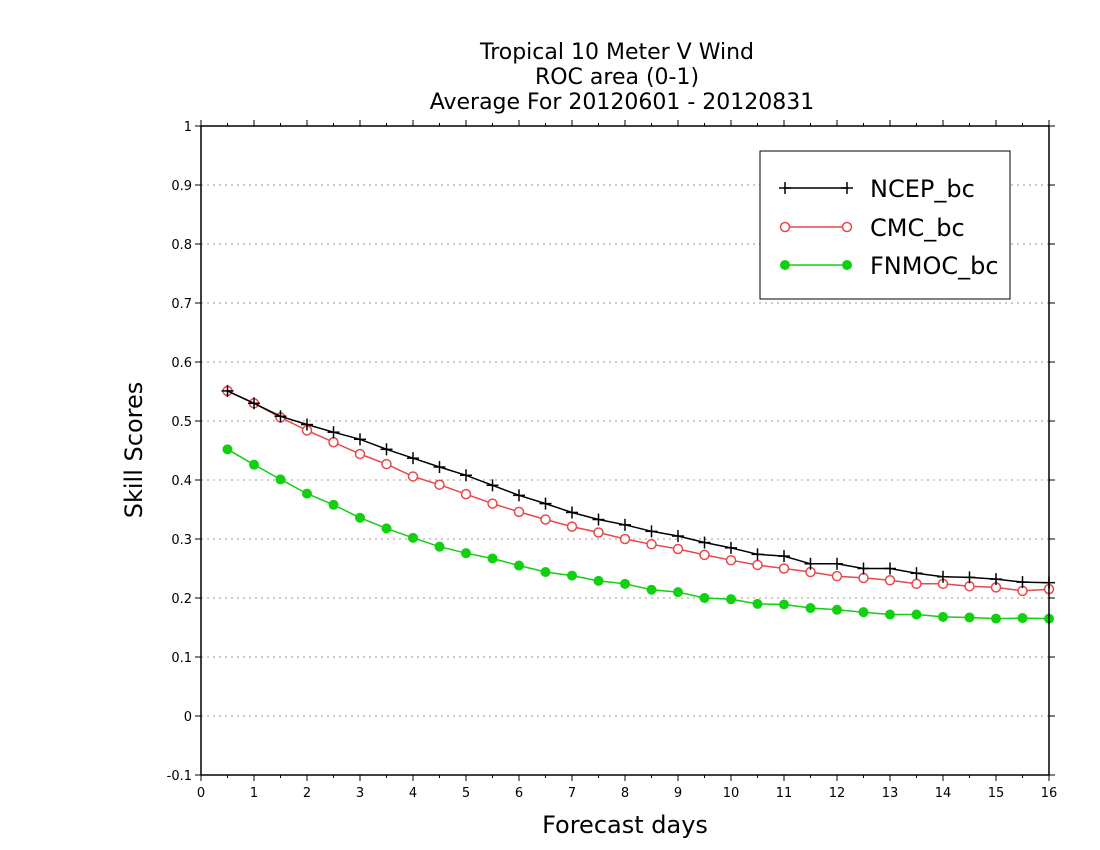 This screenshot has height=850, width=1100. Describe the element at coordinates (307, 793) in the screenshot. I see `x-tick-label: 2` at that location.